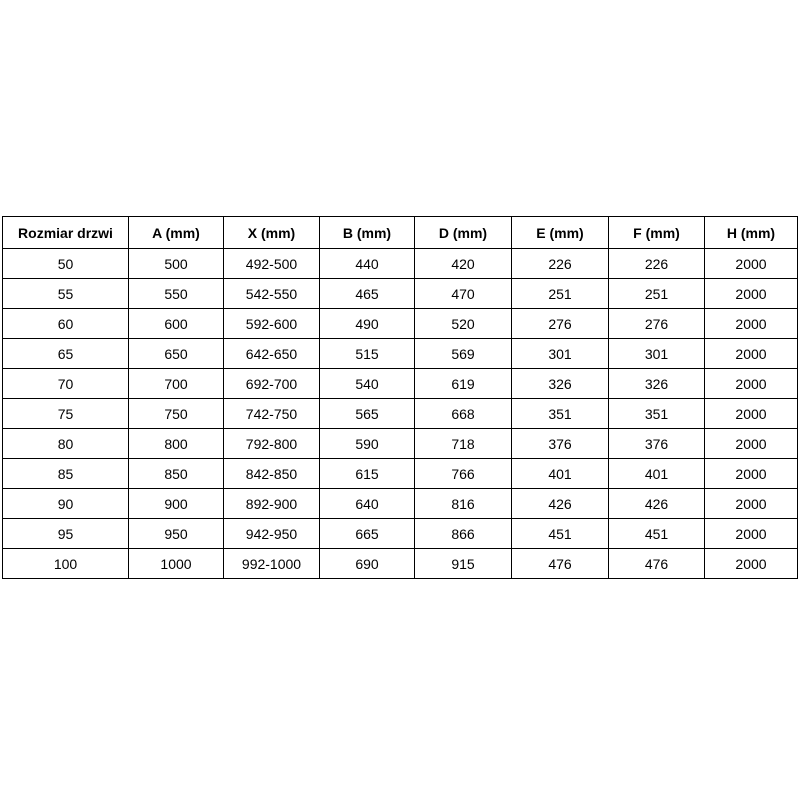  What do you see at coordinates (463, 533) in the screenshot?
I see `table-cell: 866` at bounding box center [463, 533].